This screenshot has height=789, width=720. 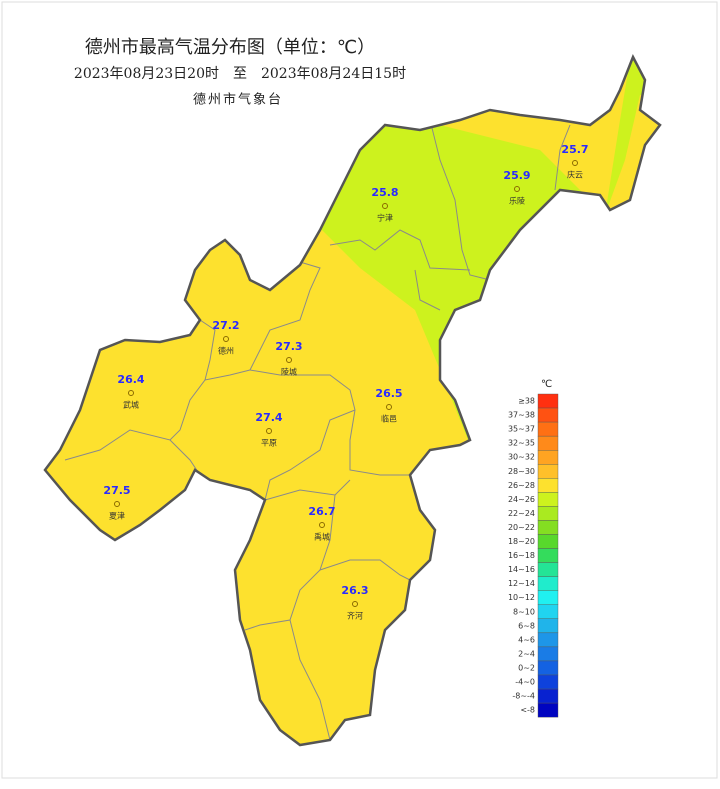 What do you see at coordinates (521, 541) in the screenshot?
I see `legend-label: 18~20` at bounding box center [521, 541].